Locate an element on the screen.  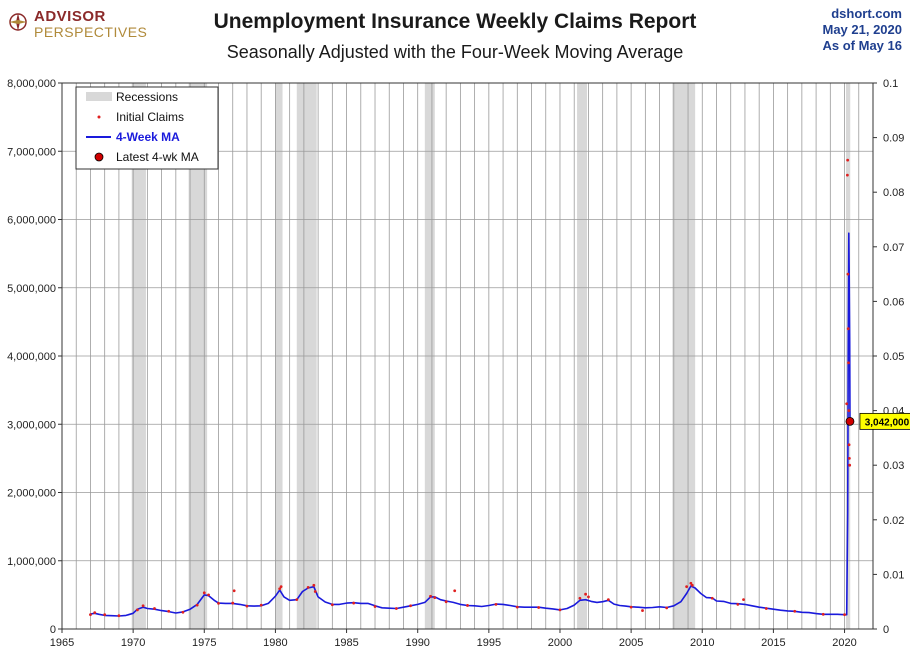
legend-ma-label: 4-Week MA is located at coordinates (148, 137).